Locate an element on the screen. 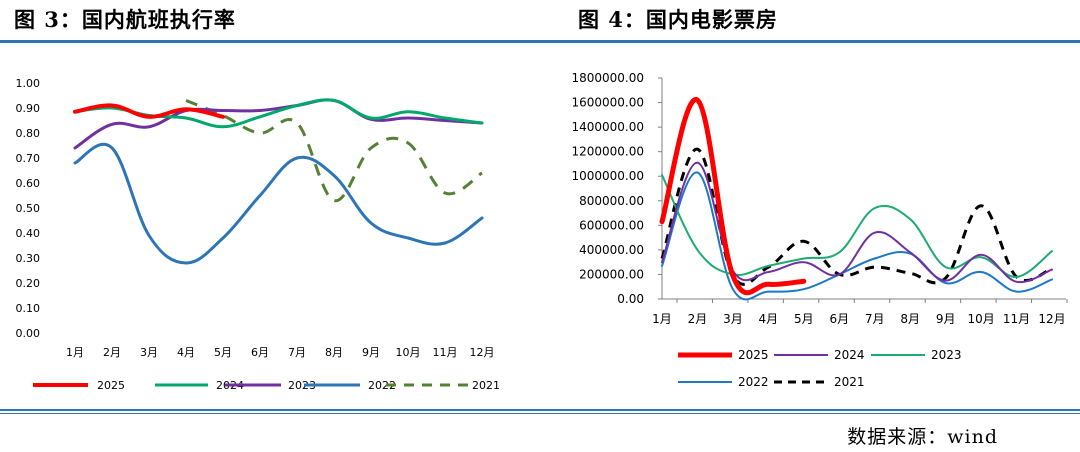  right-y-tick-label: 800000.00 is located at coordinates (611, 201).